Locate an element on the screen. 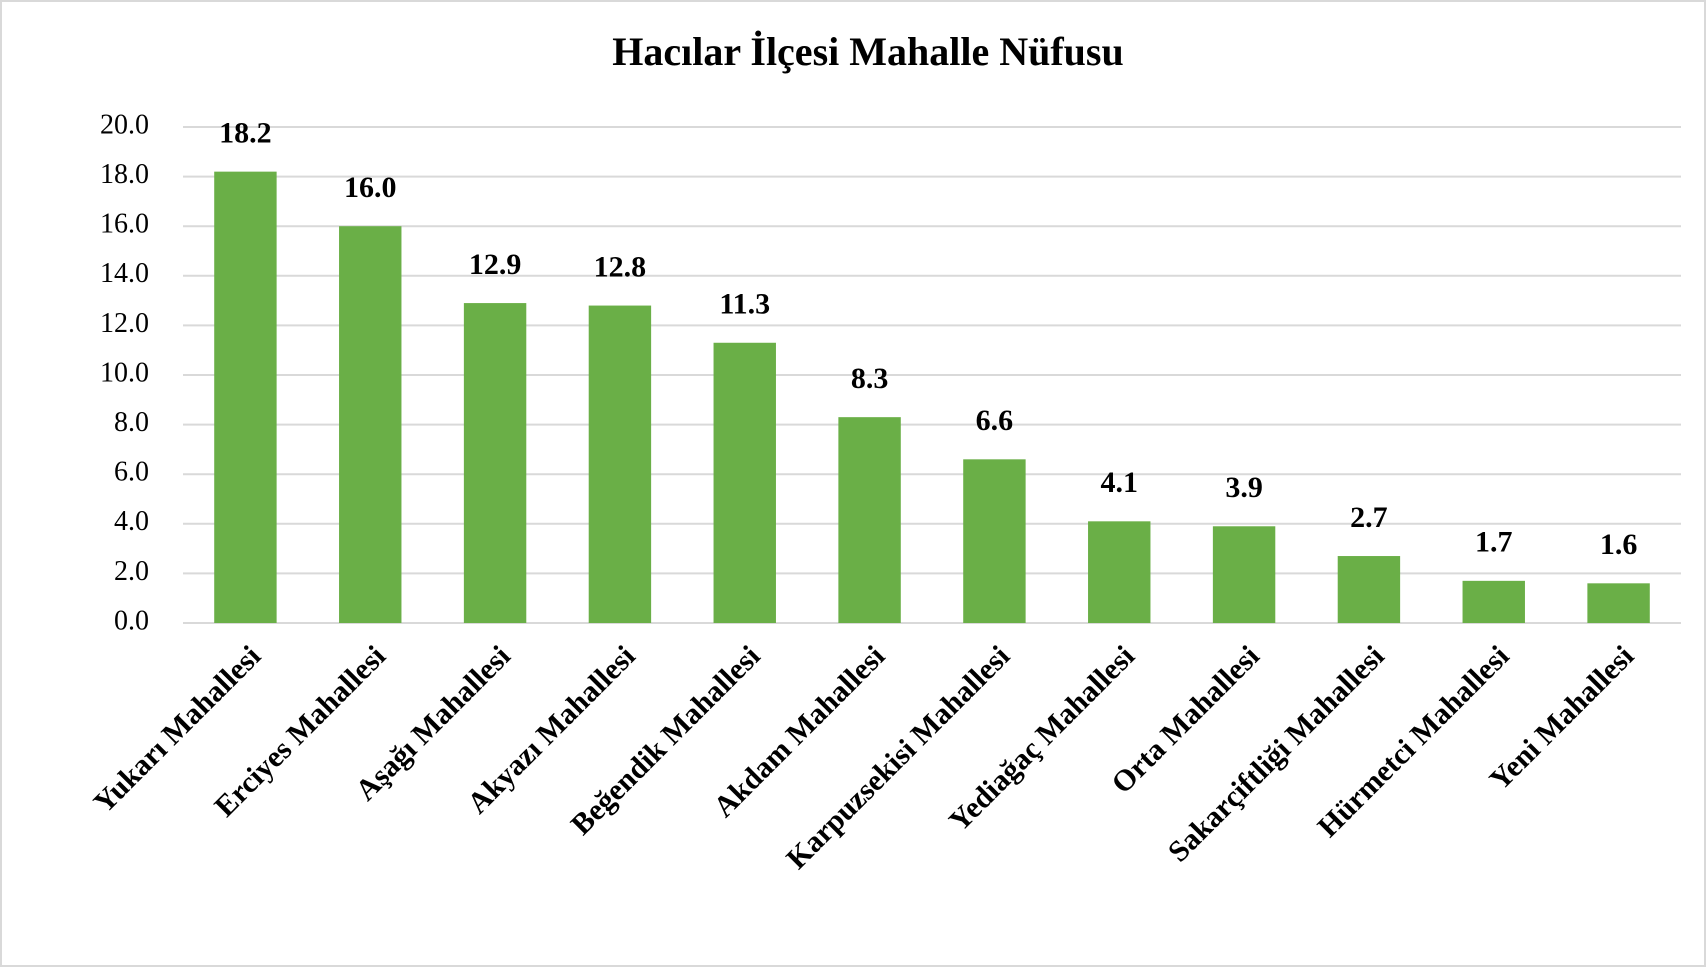 The width and height of the screenshot is (1706, 967). data-label: 2.7 is located at coordinates (1369, 517).